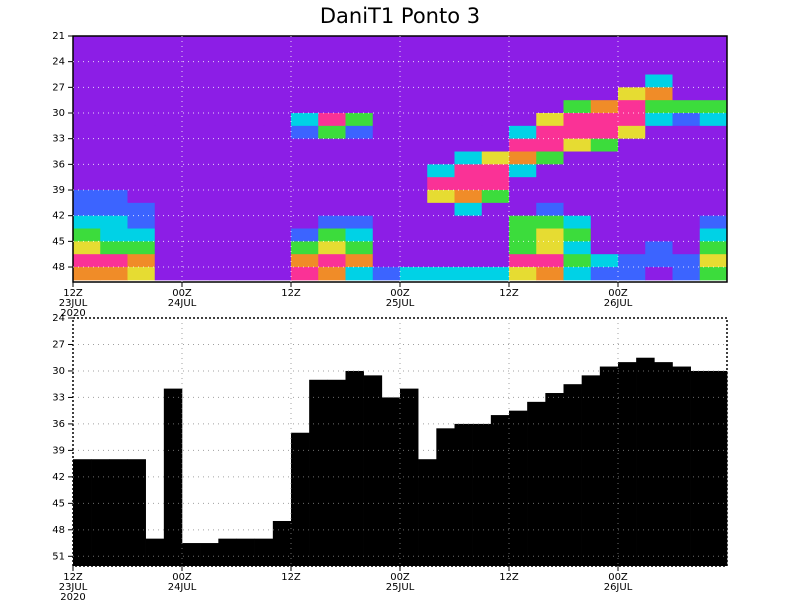 This screenshot has height=600, width=800. What do you see at coordinates (58, 424) in the screenshot?
I see `y-tick-label: 36` at bounding box center [58, 424].